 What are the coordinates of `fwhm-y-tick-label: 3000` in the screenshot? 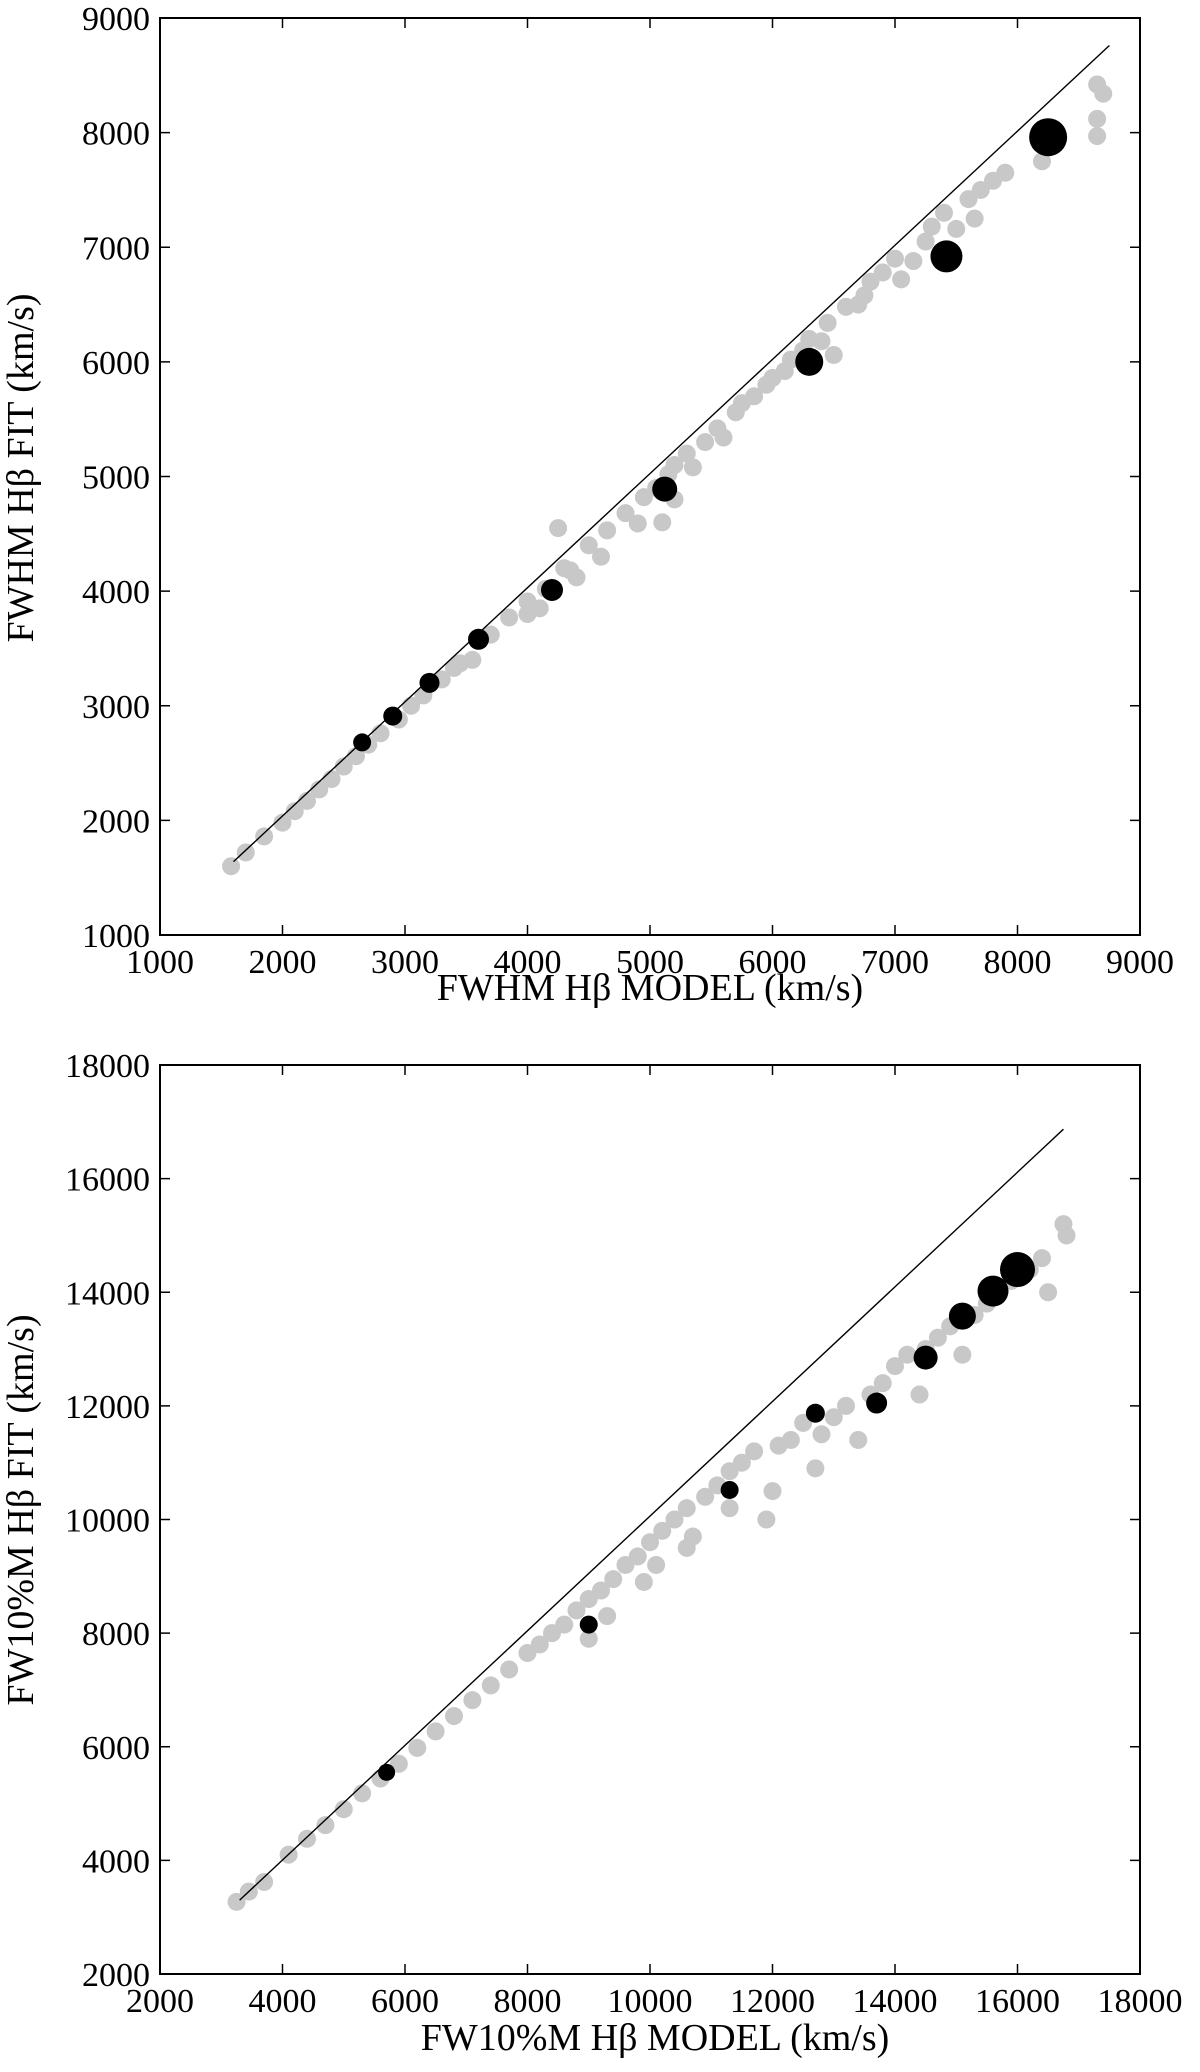 It's located at (116, 707).